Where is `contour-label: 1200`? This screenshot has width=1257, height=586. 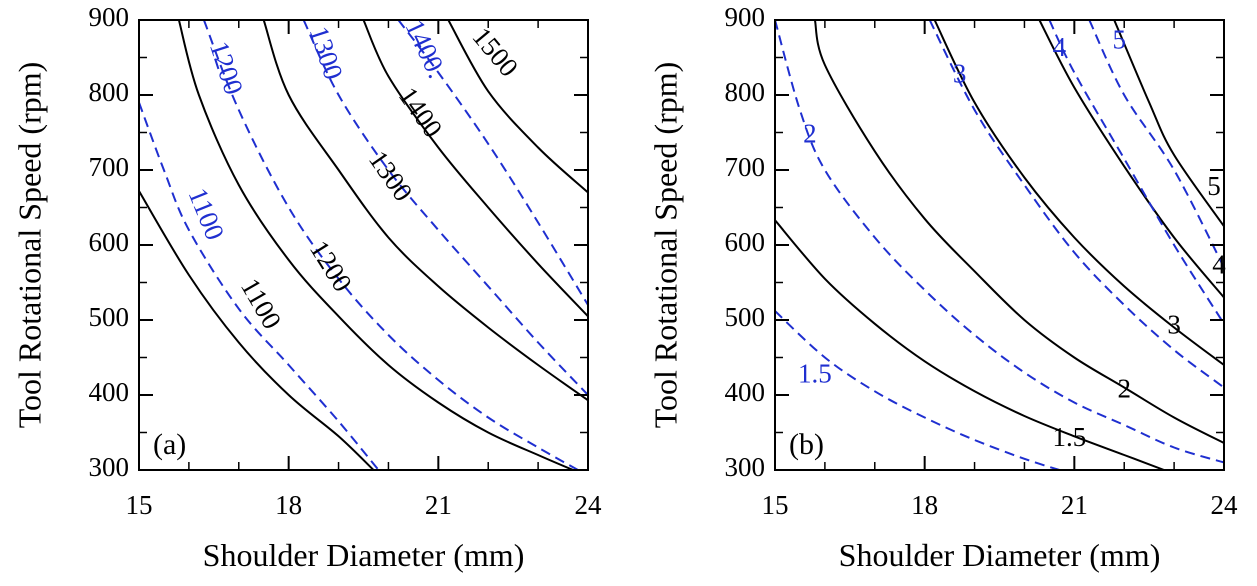
contour-label: 1200 is located at coordinates (226, 68).